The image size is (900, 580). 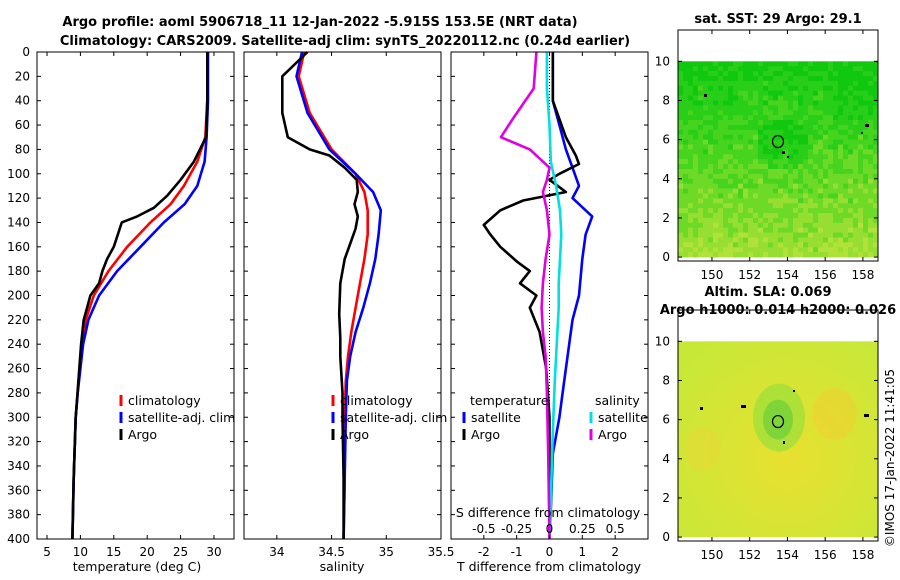 I want to click on s-difference-label: S difference from climatology, so click(x=548, y=512).